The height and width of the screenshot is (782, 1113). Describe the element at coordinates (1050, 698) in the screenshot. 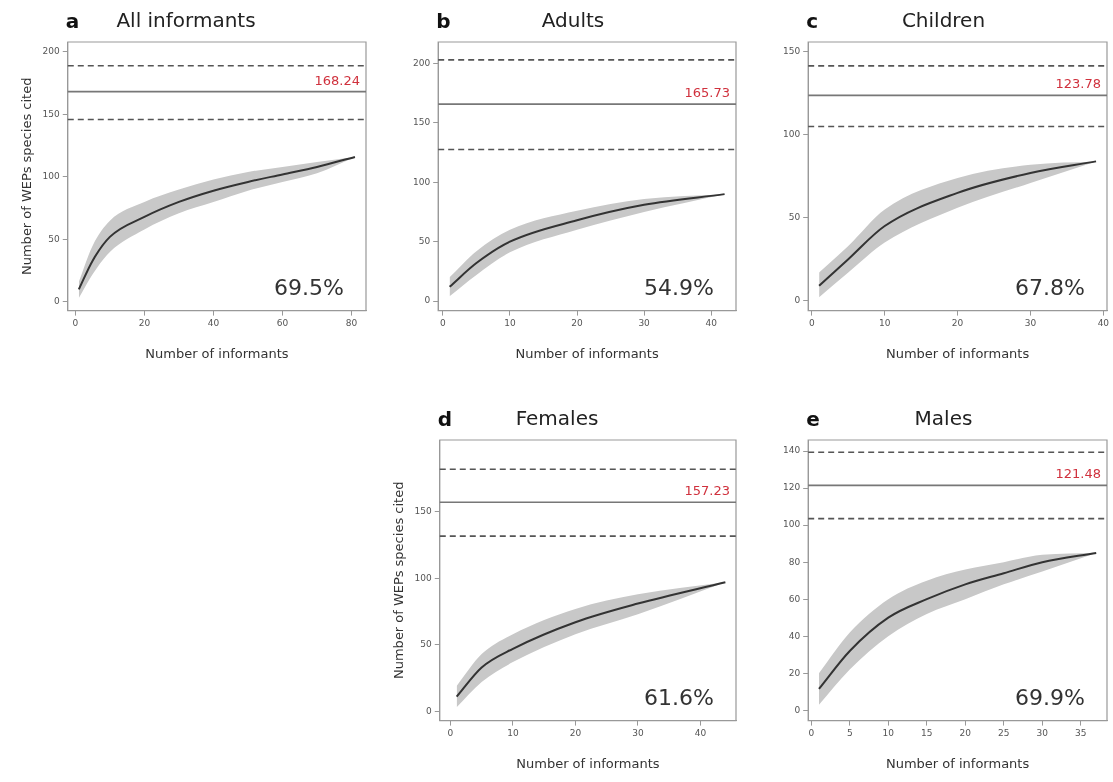

I see `annotation: 69.9%` at that location.